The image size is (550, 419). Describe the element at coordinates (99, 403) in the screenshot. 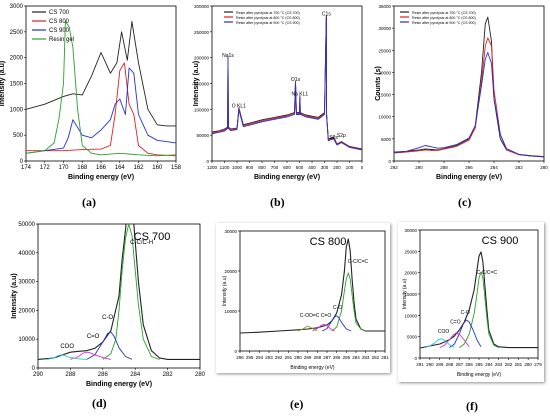

I see `panel-label-d: (d)` at that location.